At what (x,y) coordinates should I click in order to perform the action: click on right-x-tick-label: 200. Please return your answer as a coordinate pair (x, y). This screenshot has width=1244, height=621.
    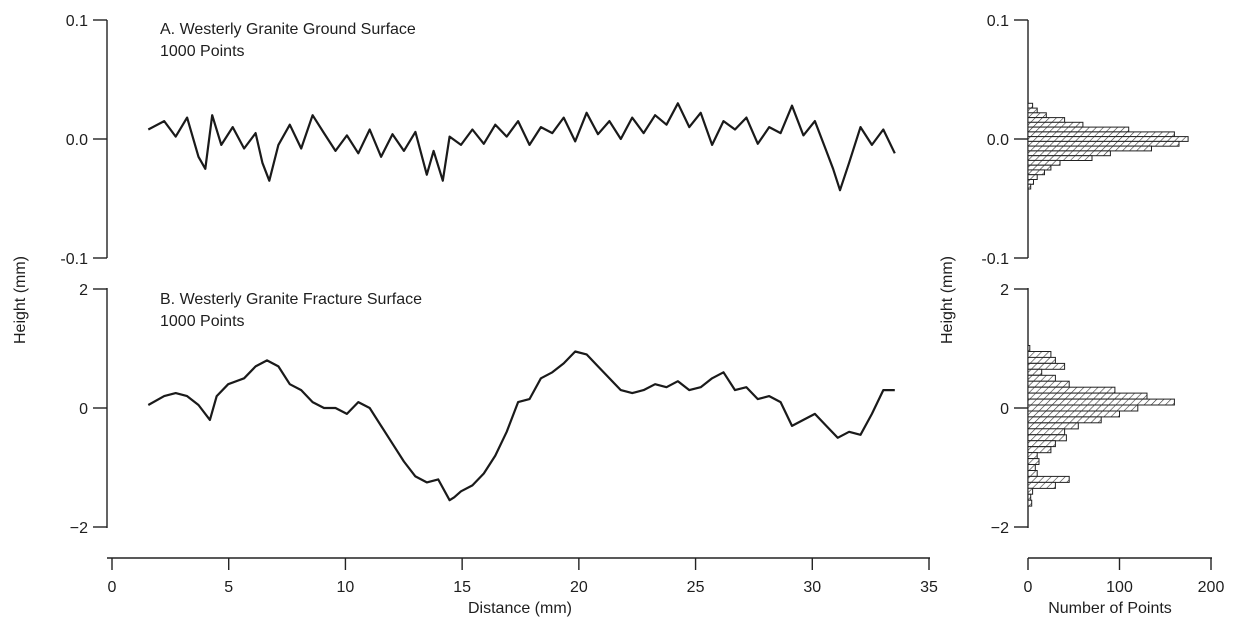
    Looking at the image, I should click on (1211, 587).